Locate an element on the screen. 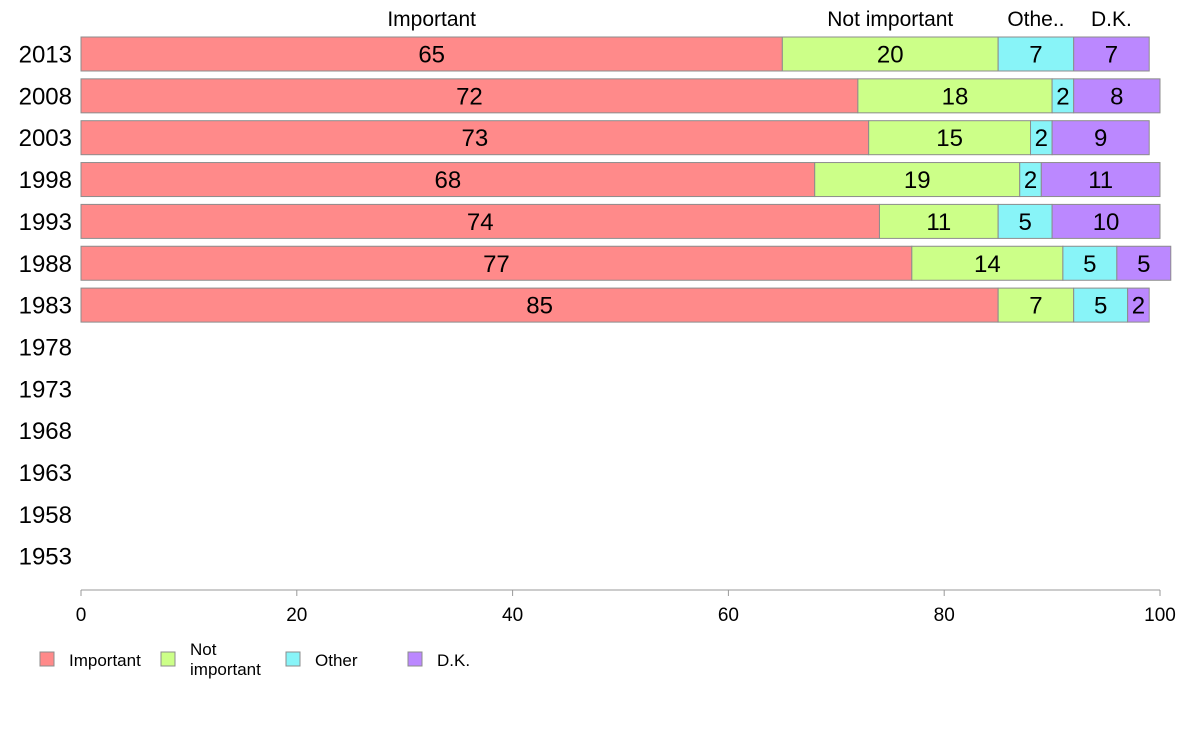  legend-label-d-k: D.K. is located at coordinates (453, 660).